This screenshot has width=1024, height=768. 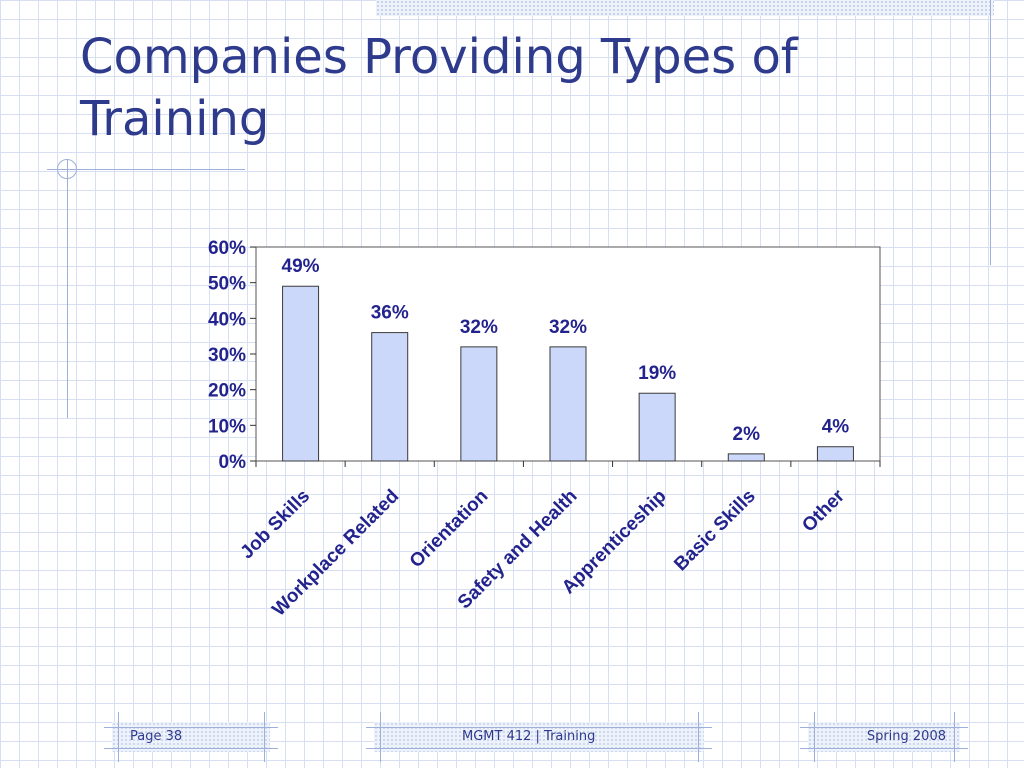 I want to click on category-label: Other, so click(x=823, y=510).